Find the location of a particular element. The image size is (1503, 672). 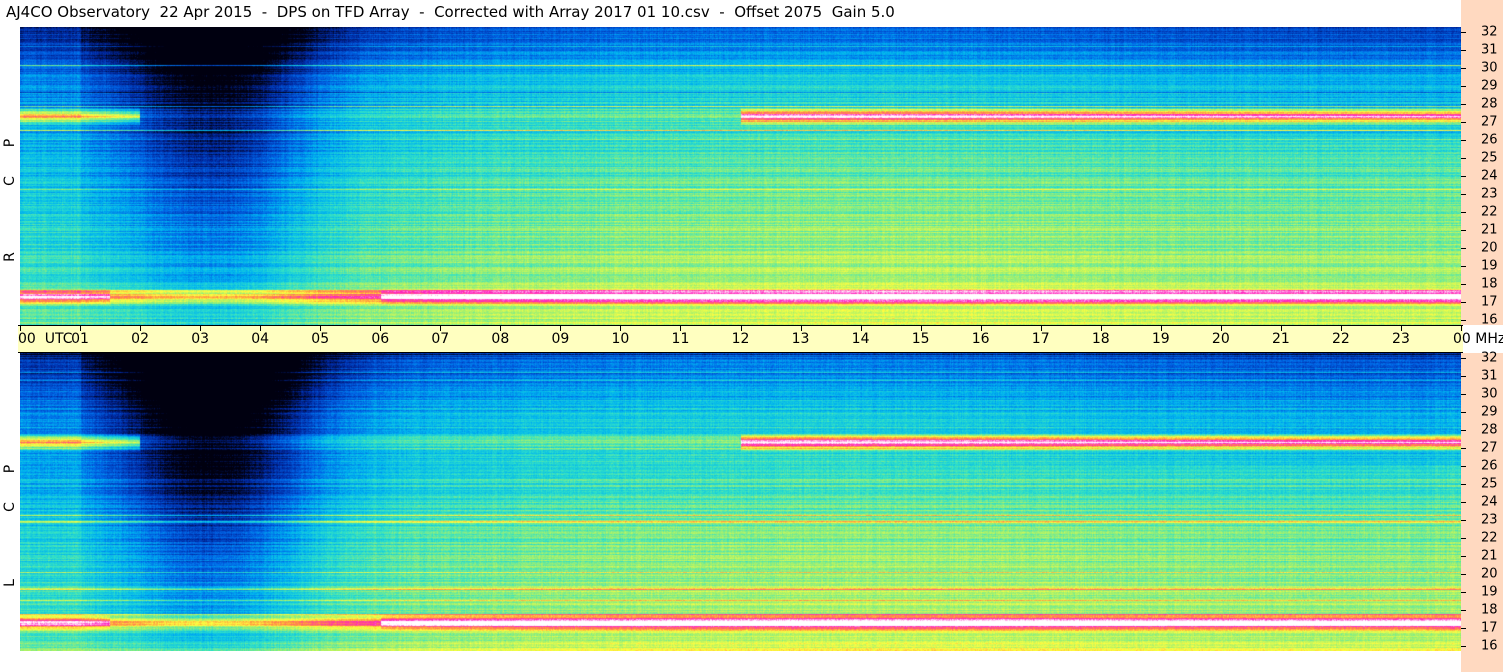

time-tick-label: 18 is located at coordinates (1100, 339).